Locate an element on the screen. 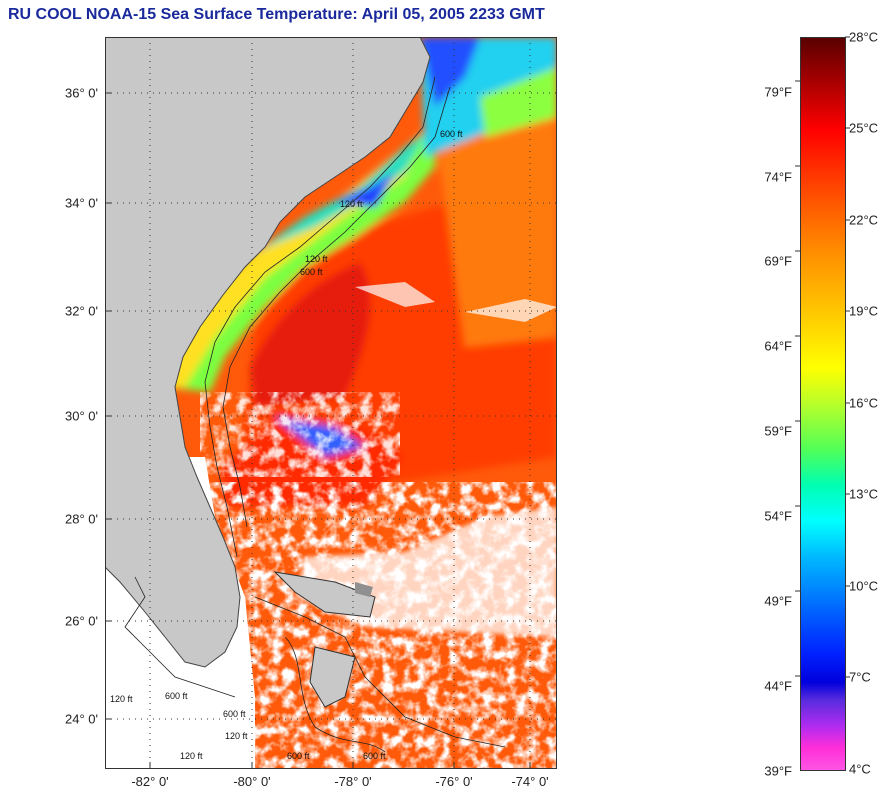 The width and height of the screenshot is (889, 793). lat-label: 32° 0' is located at coordinates (81, 311).